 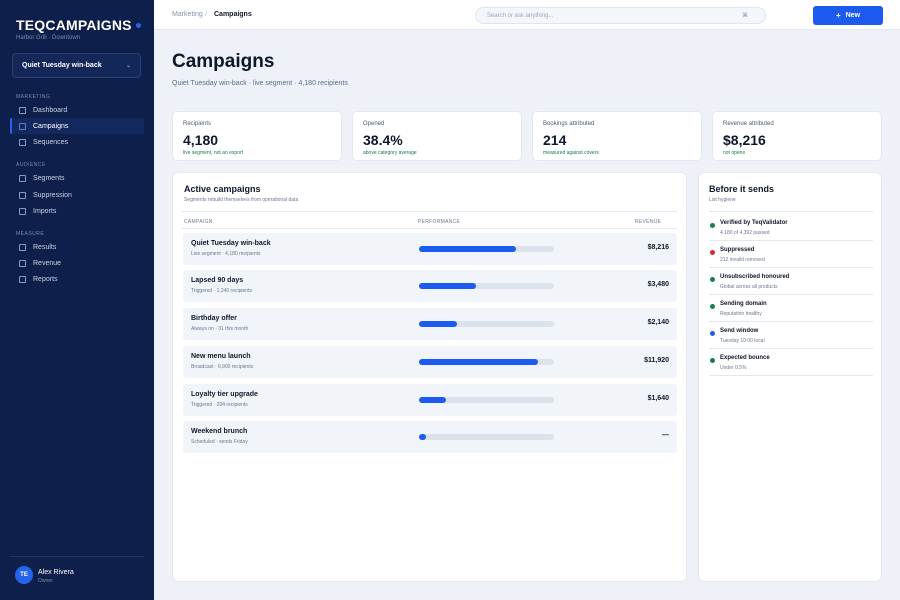 I want to click on brand-logo: TEQCAMPAIGNS, so click(x=78, y=25).